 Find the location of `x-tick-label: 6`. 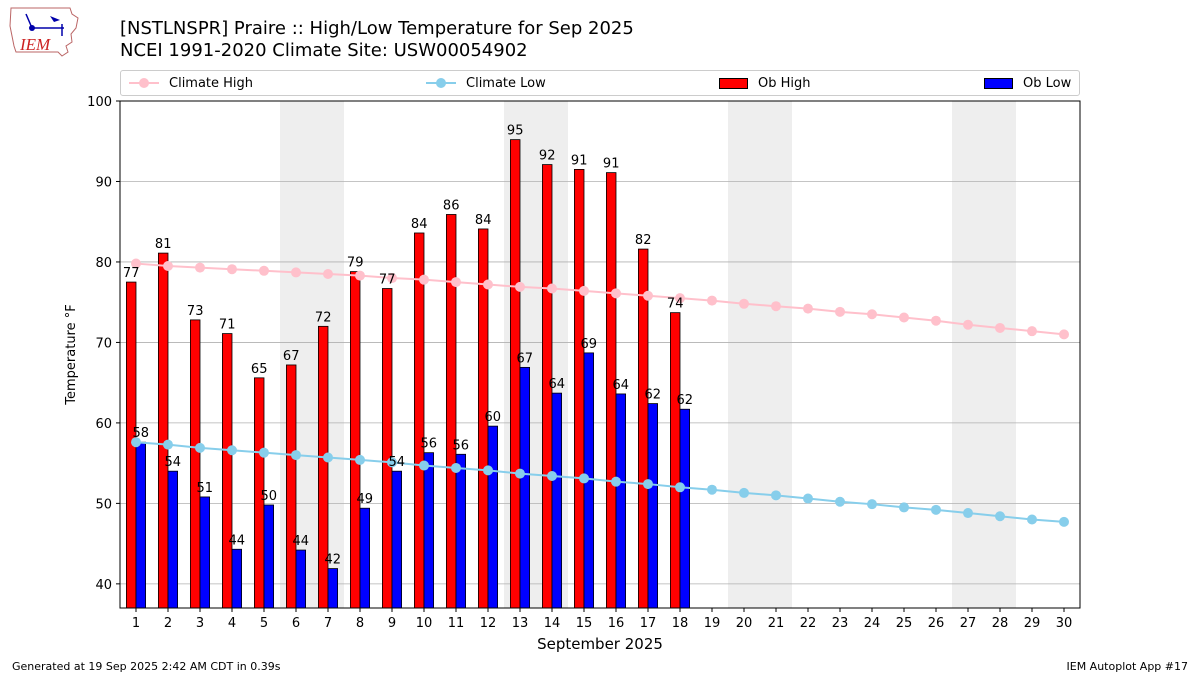

x-tick-label: 6 is located at coordinates (296, 623).